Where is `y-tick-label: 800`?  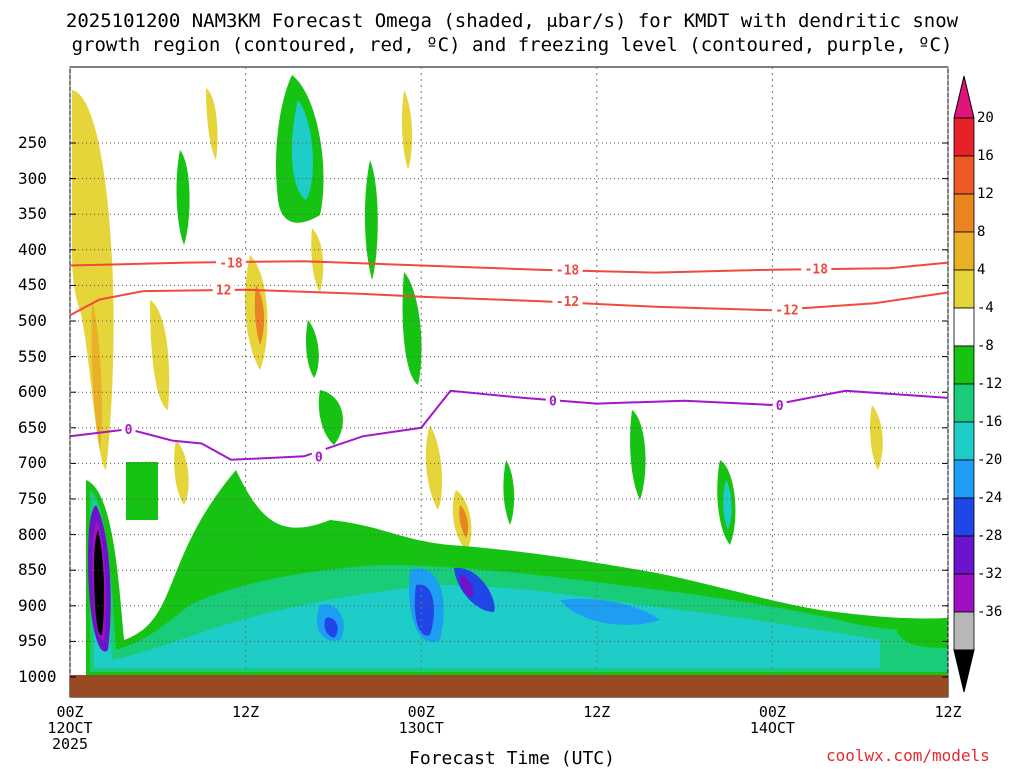 y-tick-label: 800 is located at coordinates (32, 534).